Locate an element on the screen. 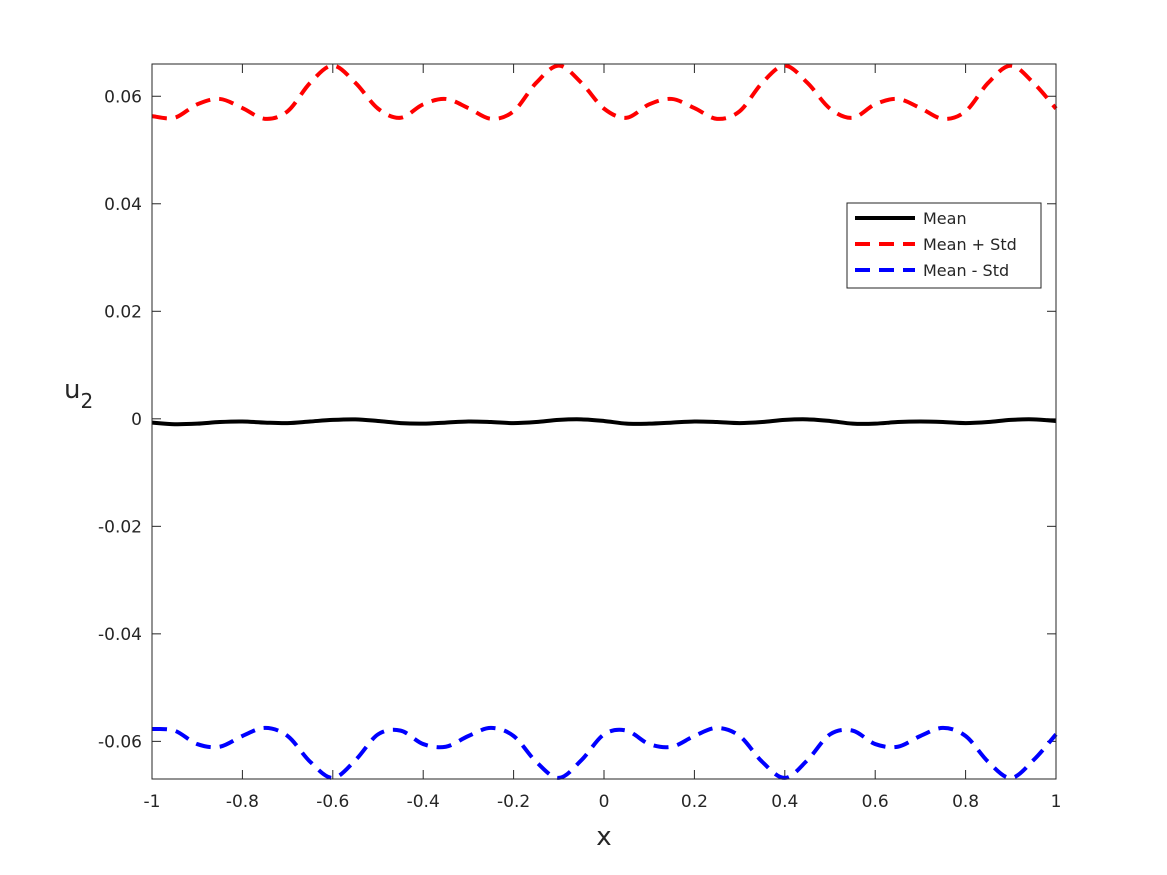 This screenshot has width=1167, height=875. x-tick-label: 0.2 is located at coordinates (694, 802).